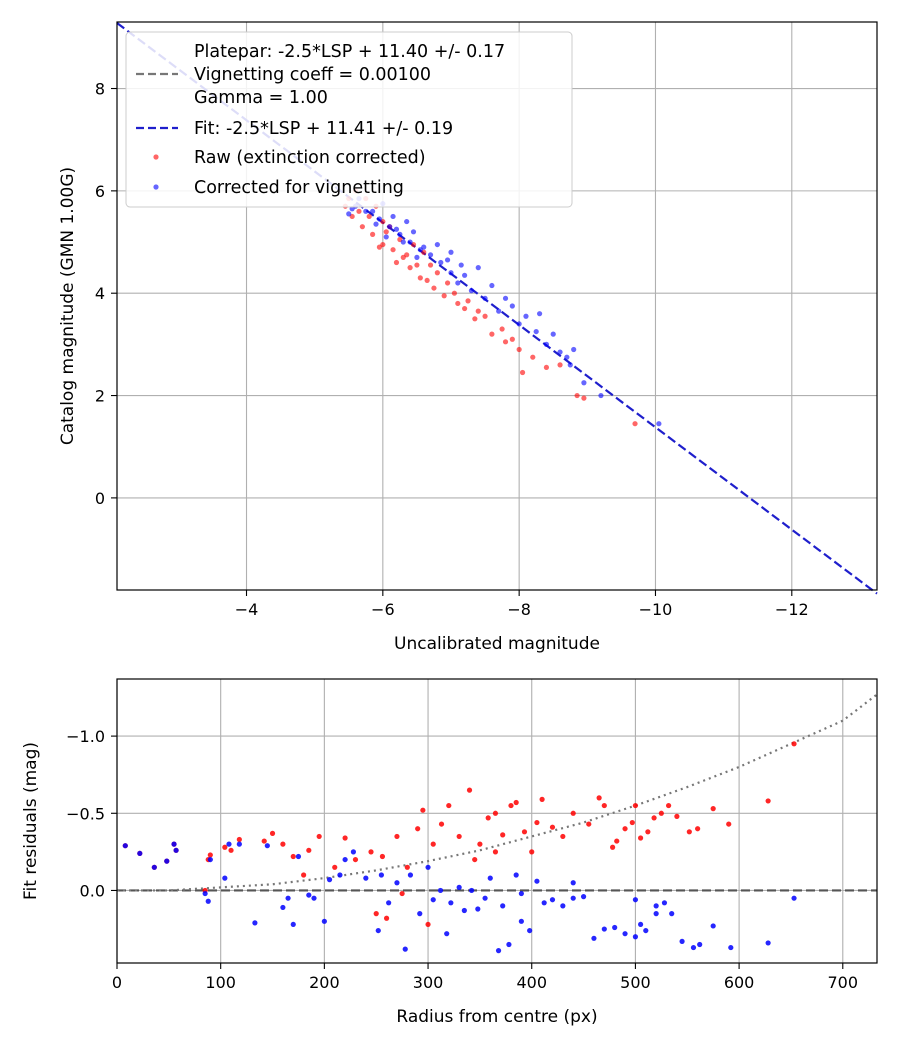  What do you see at coordinates (247, 609) in the screenshot?
I see `calibration-x-tick-label: −4` at bounding box center [247, 609].